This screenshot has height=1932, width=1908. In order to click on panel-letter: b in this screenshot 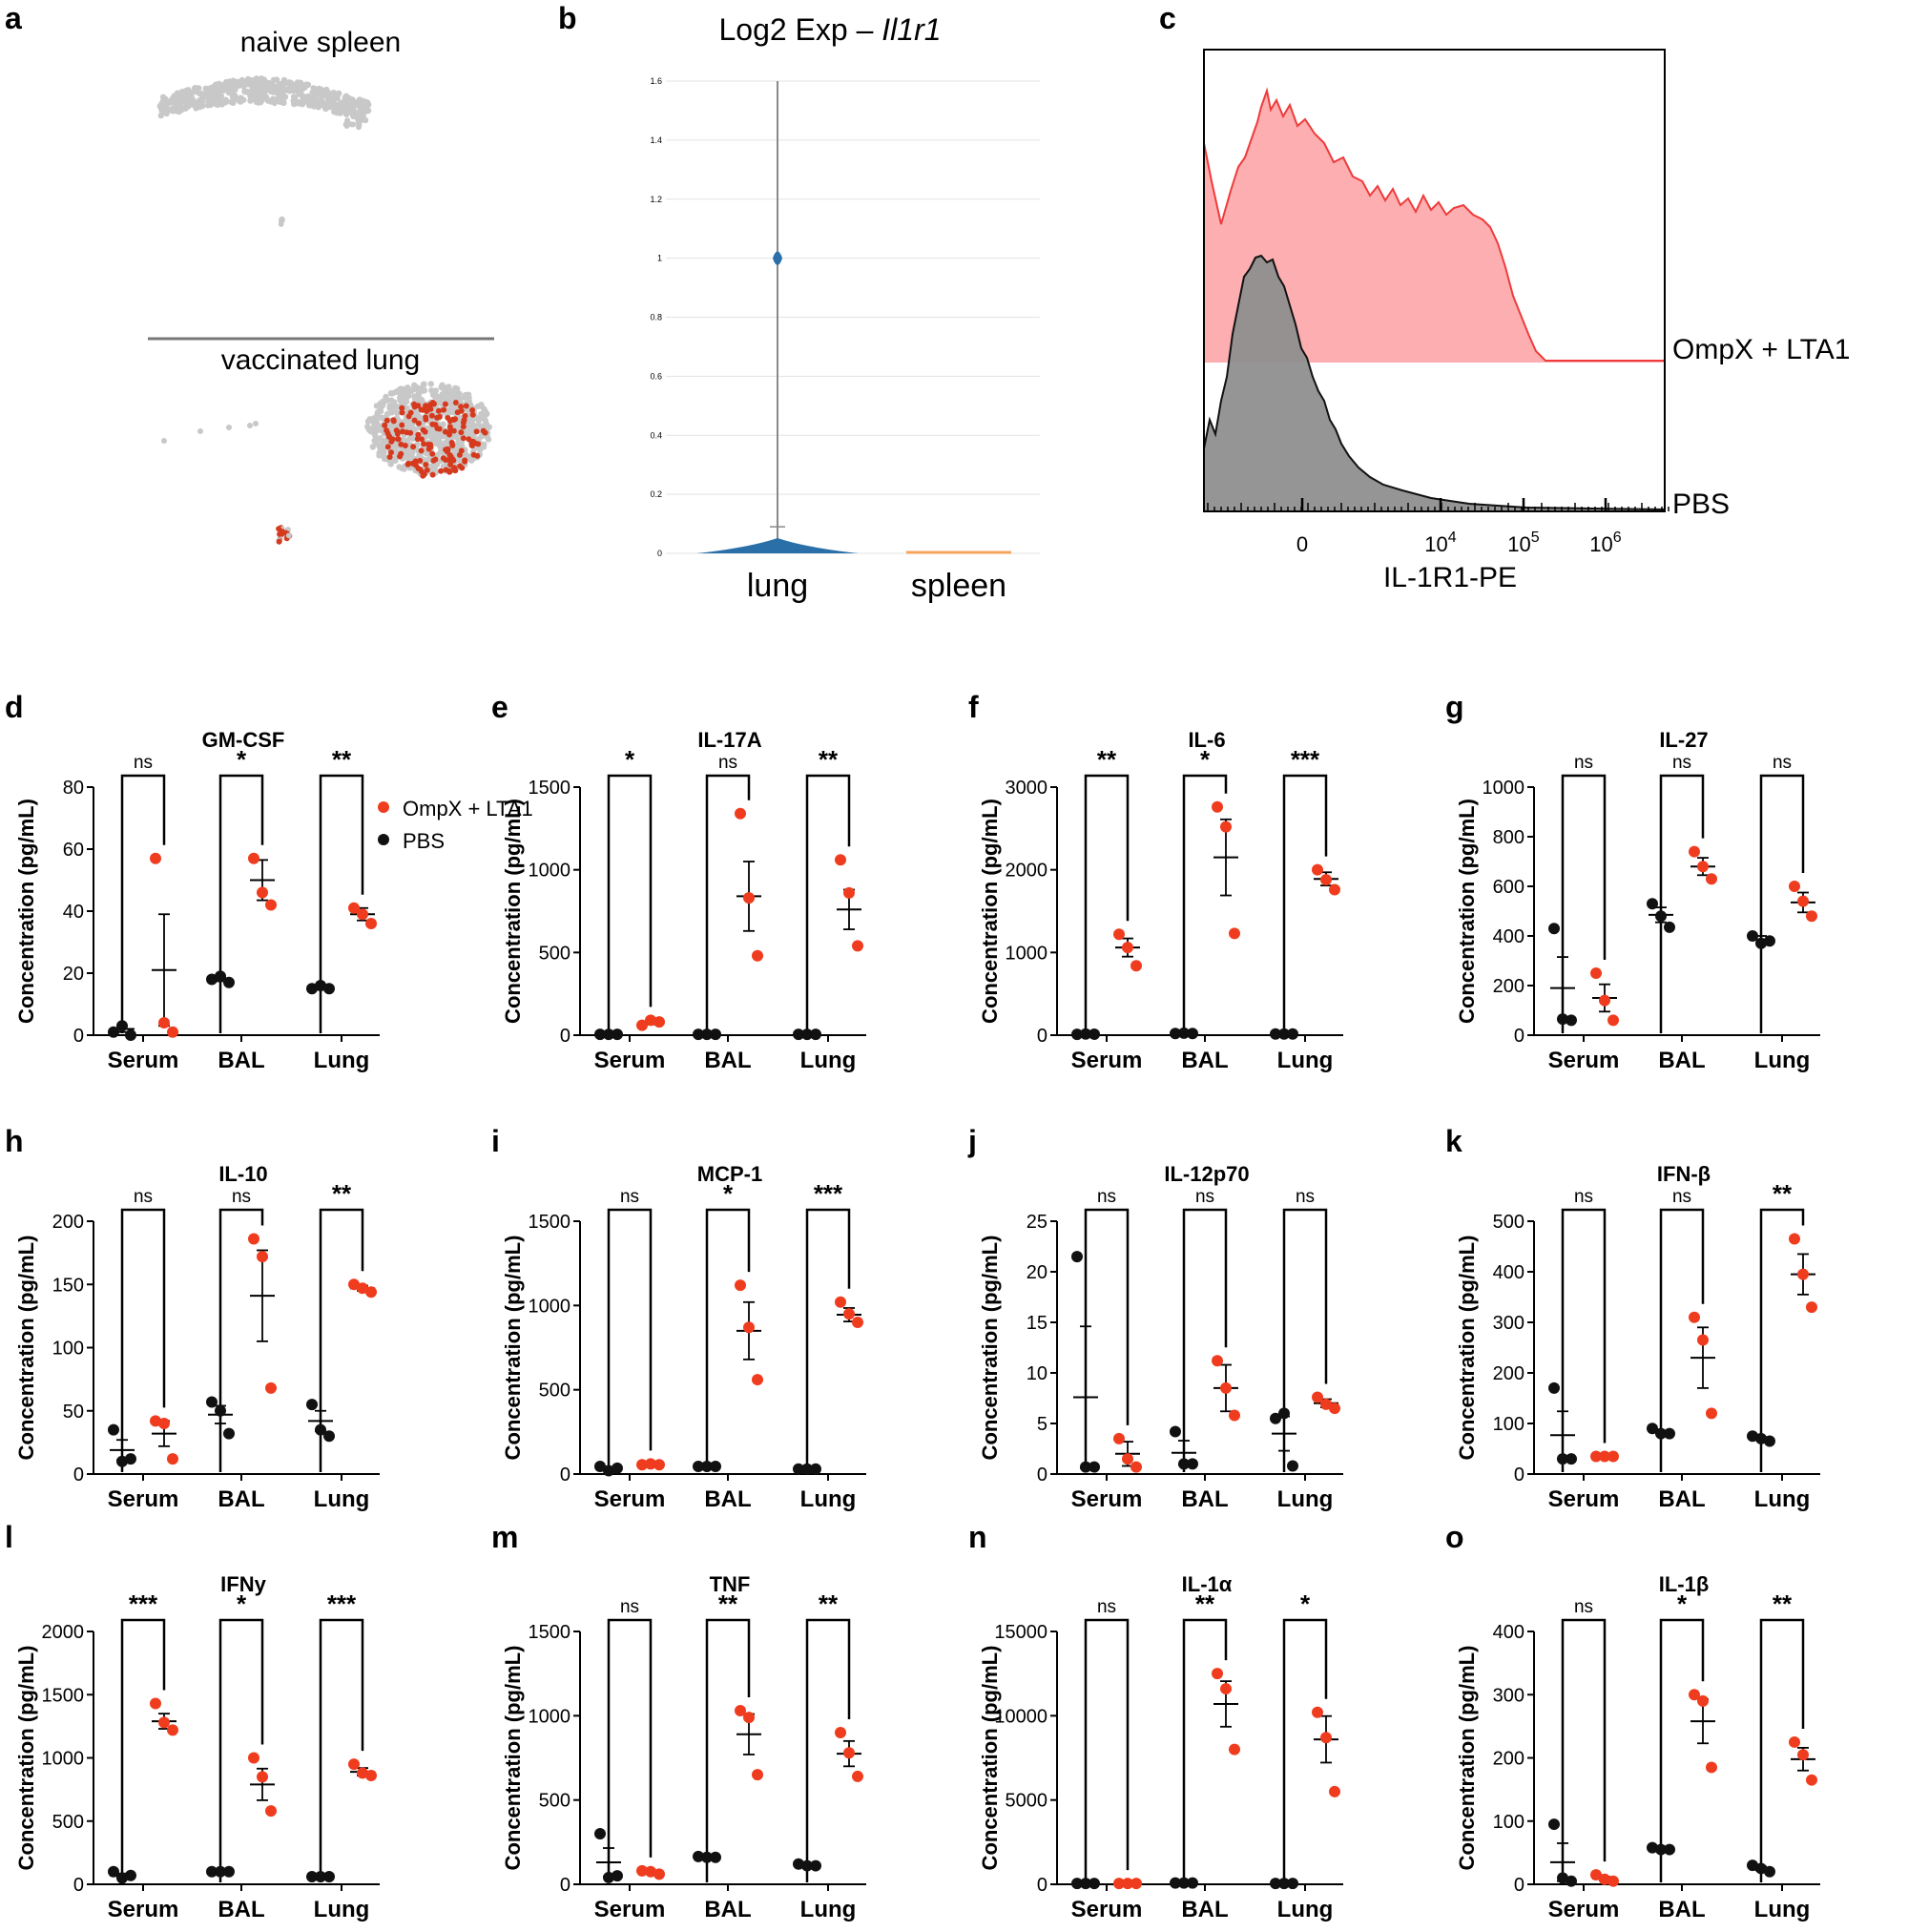, I will do `click(567, 18)`.